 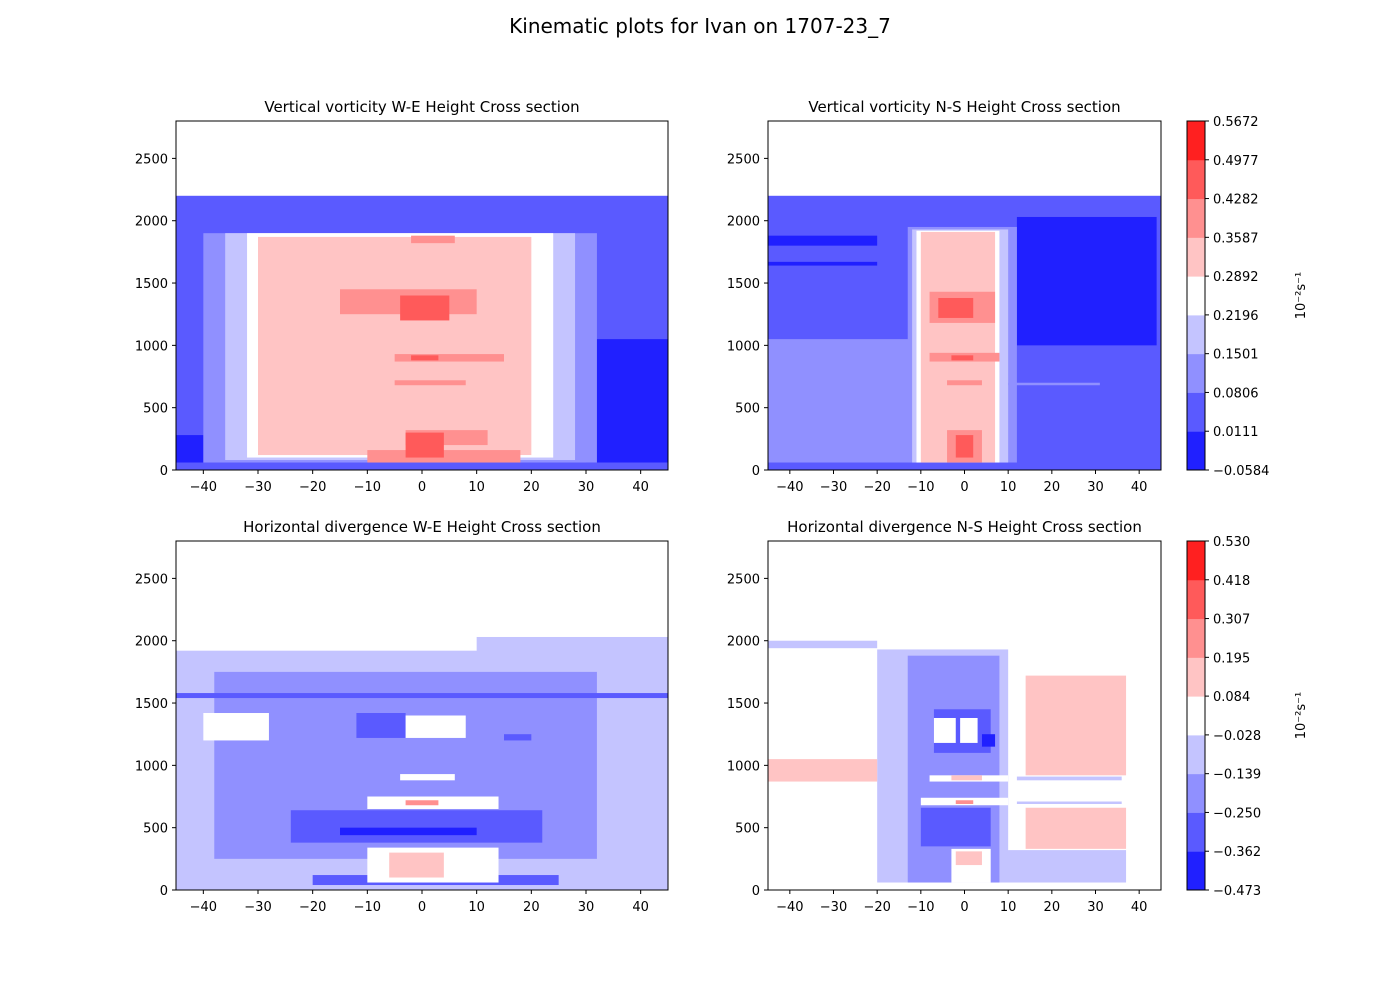 I want to click on colorbar-tick-label: 0.0111, so click(x=1236, y=432).